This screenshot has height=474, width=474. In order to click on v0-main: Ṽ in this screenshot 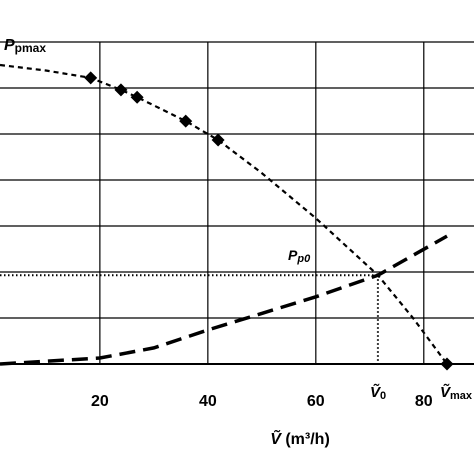, I will do `click(376, 392)`.